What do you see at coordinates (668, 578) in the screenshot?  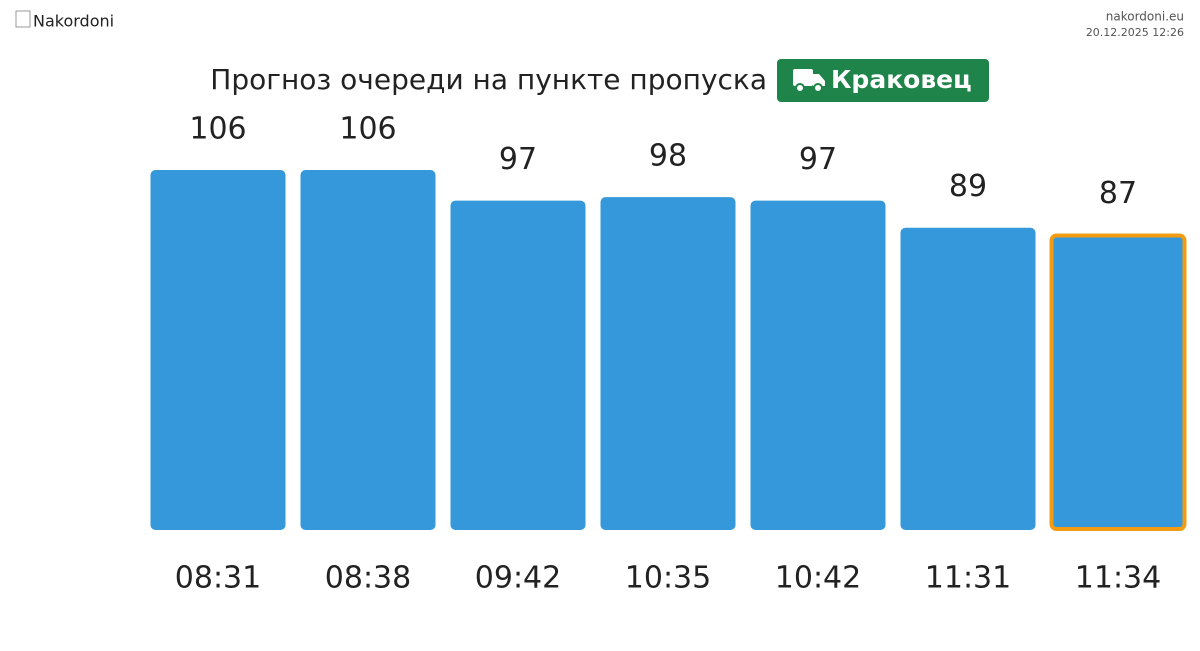 I see `x-tick-label: 10:35` at bounding box center [668, 578].